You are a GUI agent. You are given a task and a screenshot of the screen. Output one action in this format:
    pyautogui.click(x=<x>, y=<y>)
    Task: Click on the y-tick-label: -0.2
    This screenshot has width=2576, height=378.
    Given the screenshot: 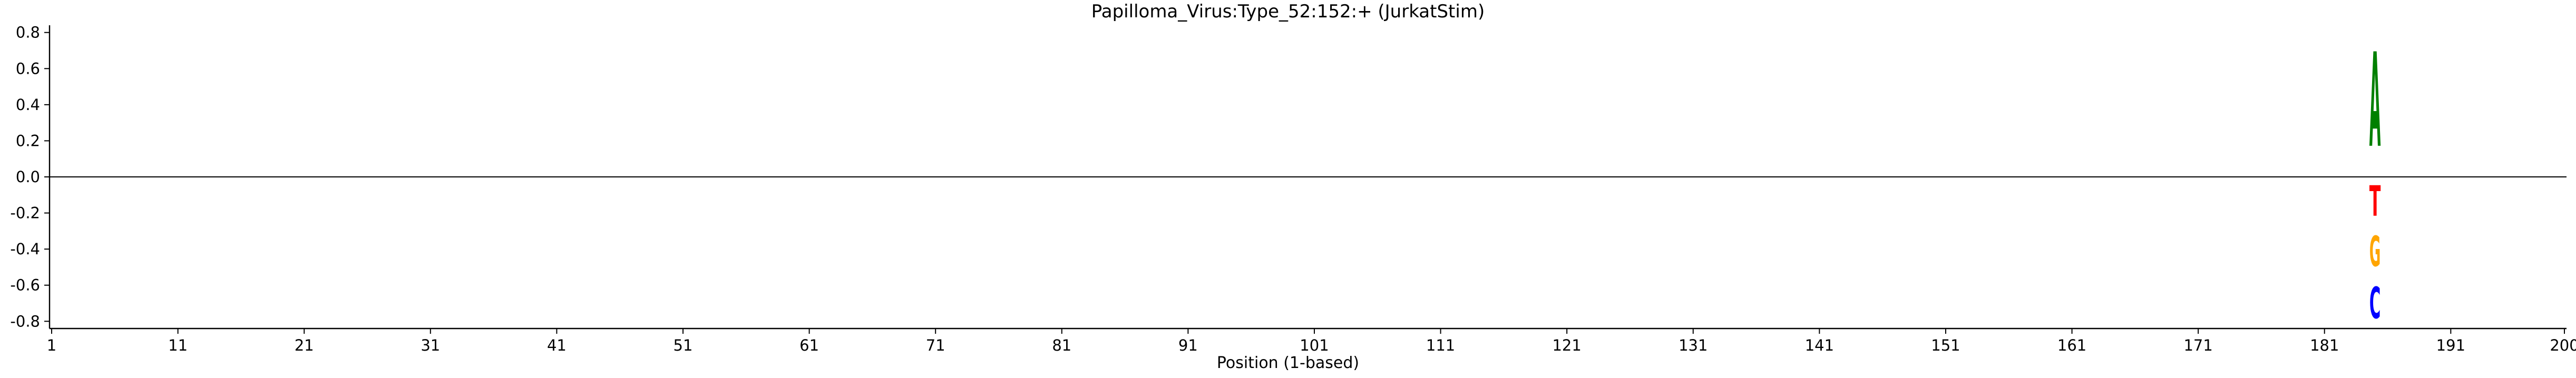 What is the action you would take?
    pyautogui.click(x=25, y=213)
    